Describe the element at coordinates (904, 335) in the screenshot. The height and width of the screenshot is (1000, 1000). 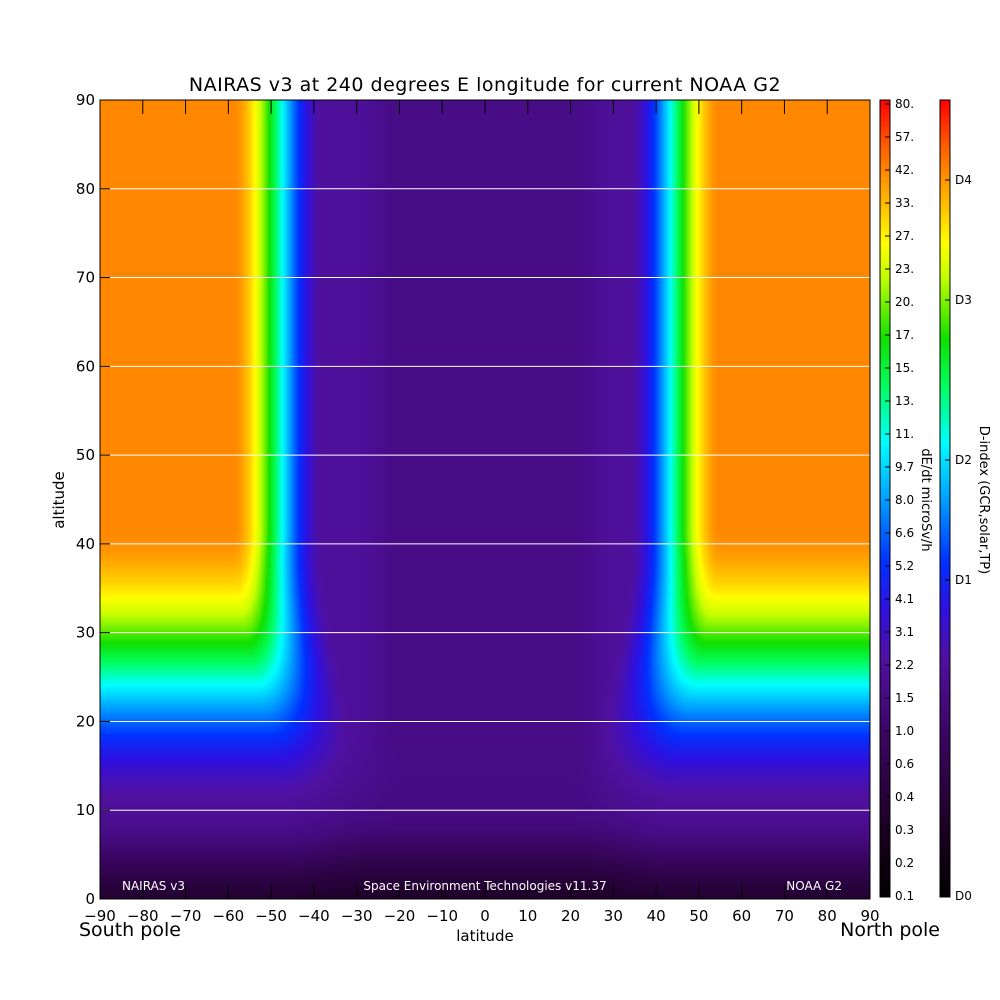
I see `colorbar-dose-tick-label: 17.` at that location.